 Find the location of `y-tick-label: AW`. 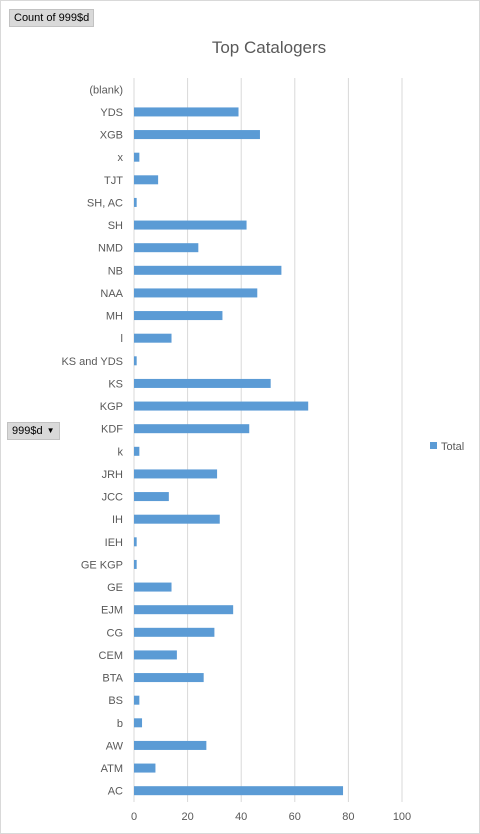

y-tick-label: AW is located at coordinates (115, 746).